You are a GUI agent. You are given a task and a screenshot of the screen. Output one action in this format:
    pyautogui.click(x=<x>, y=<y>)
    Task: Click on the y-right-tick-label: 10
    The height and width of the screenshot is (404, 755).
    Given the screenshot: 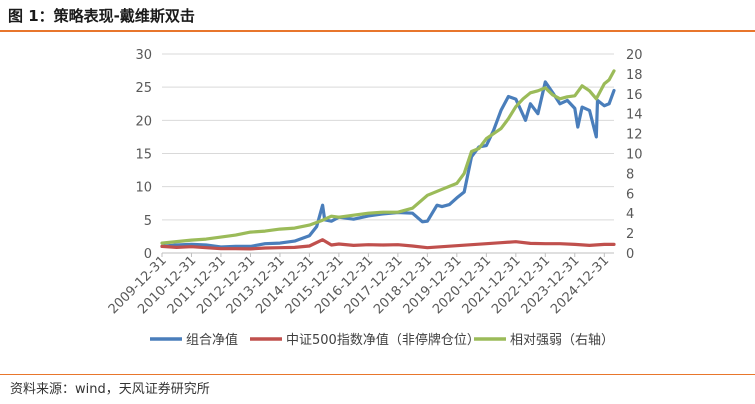 What is the action you would take?
    pyautogui.click(x=634, y=155)
    